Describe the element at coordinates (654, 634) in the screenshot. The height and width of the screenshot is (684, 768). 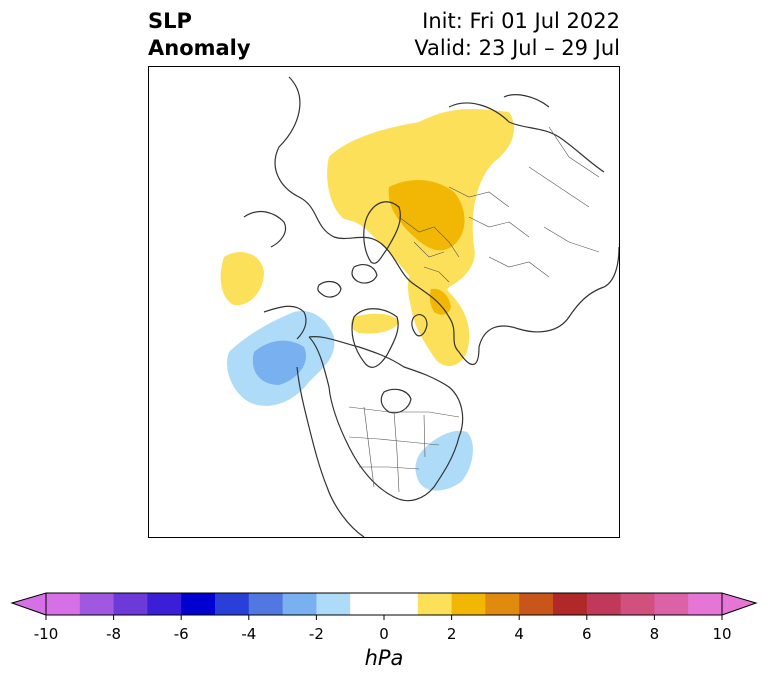
I see `colorbar-tick-label: 8` at that location.